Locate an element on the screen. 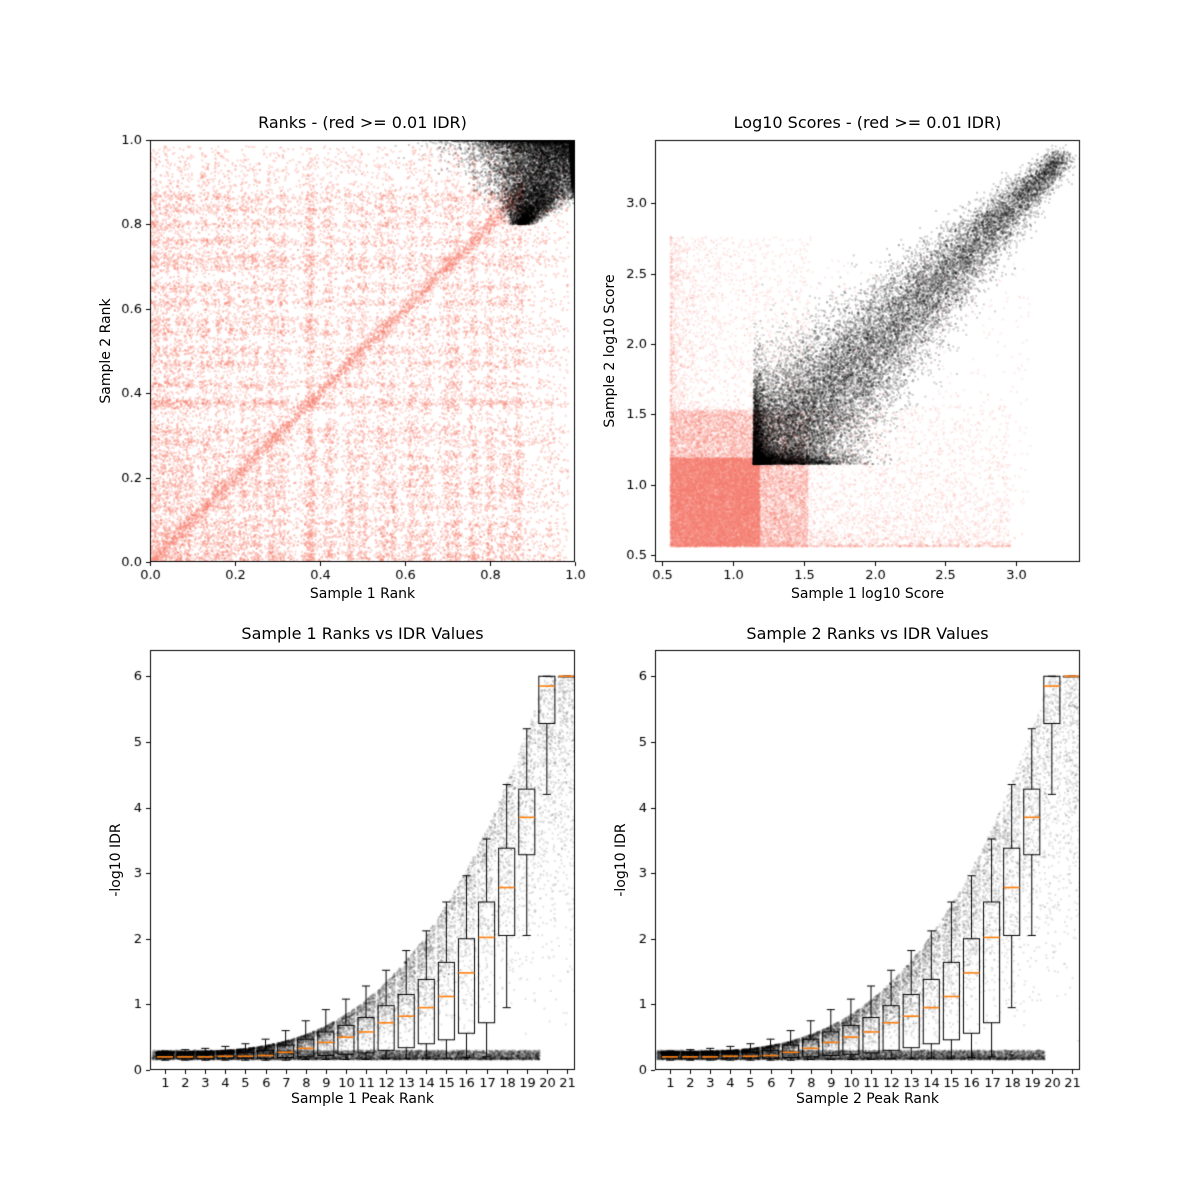 This screenshot has width=1200, height=1200. plot-title-log10-scores: Log10 Scores - (red >= 0.01 IDR) is located at coordinates (867, 122).